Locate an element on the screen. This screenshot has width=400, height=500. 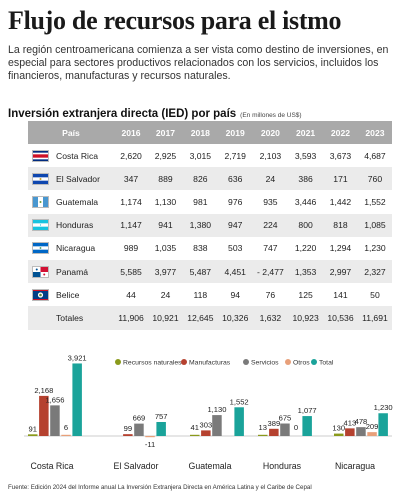
data-label: 99 is located at coordinates (128, 428).